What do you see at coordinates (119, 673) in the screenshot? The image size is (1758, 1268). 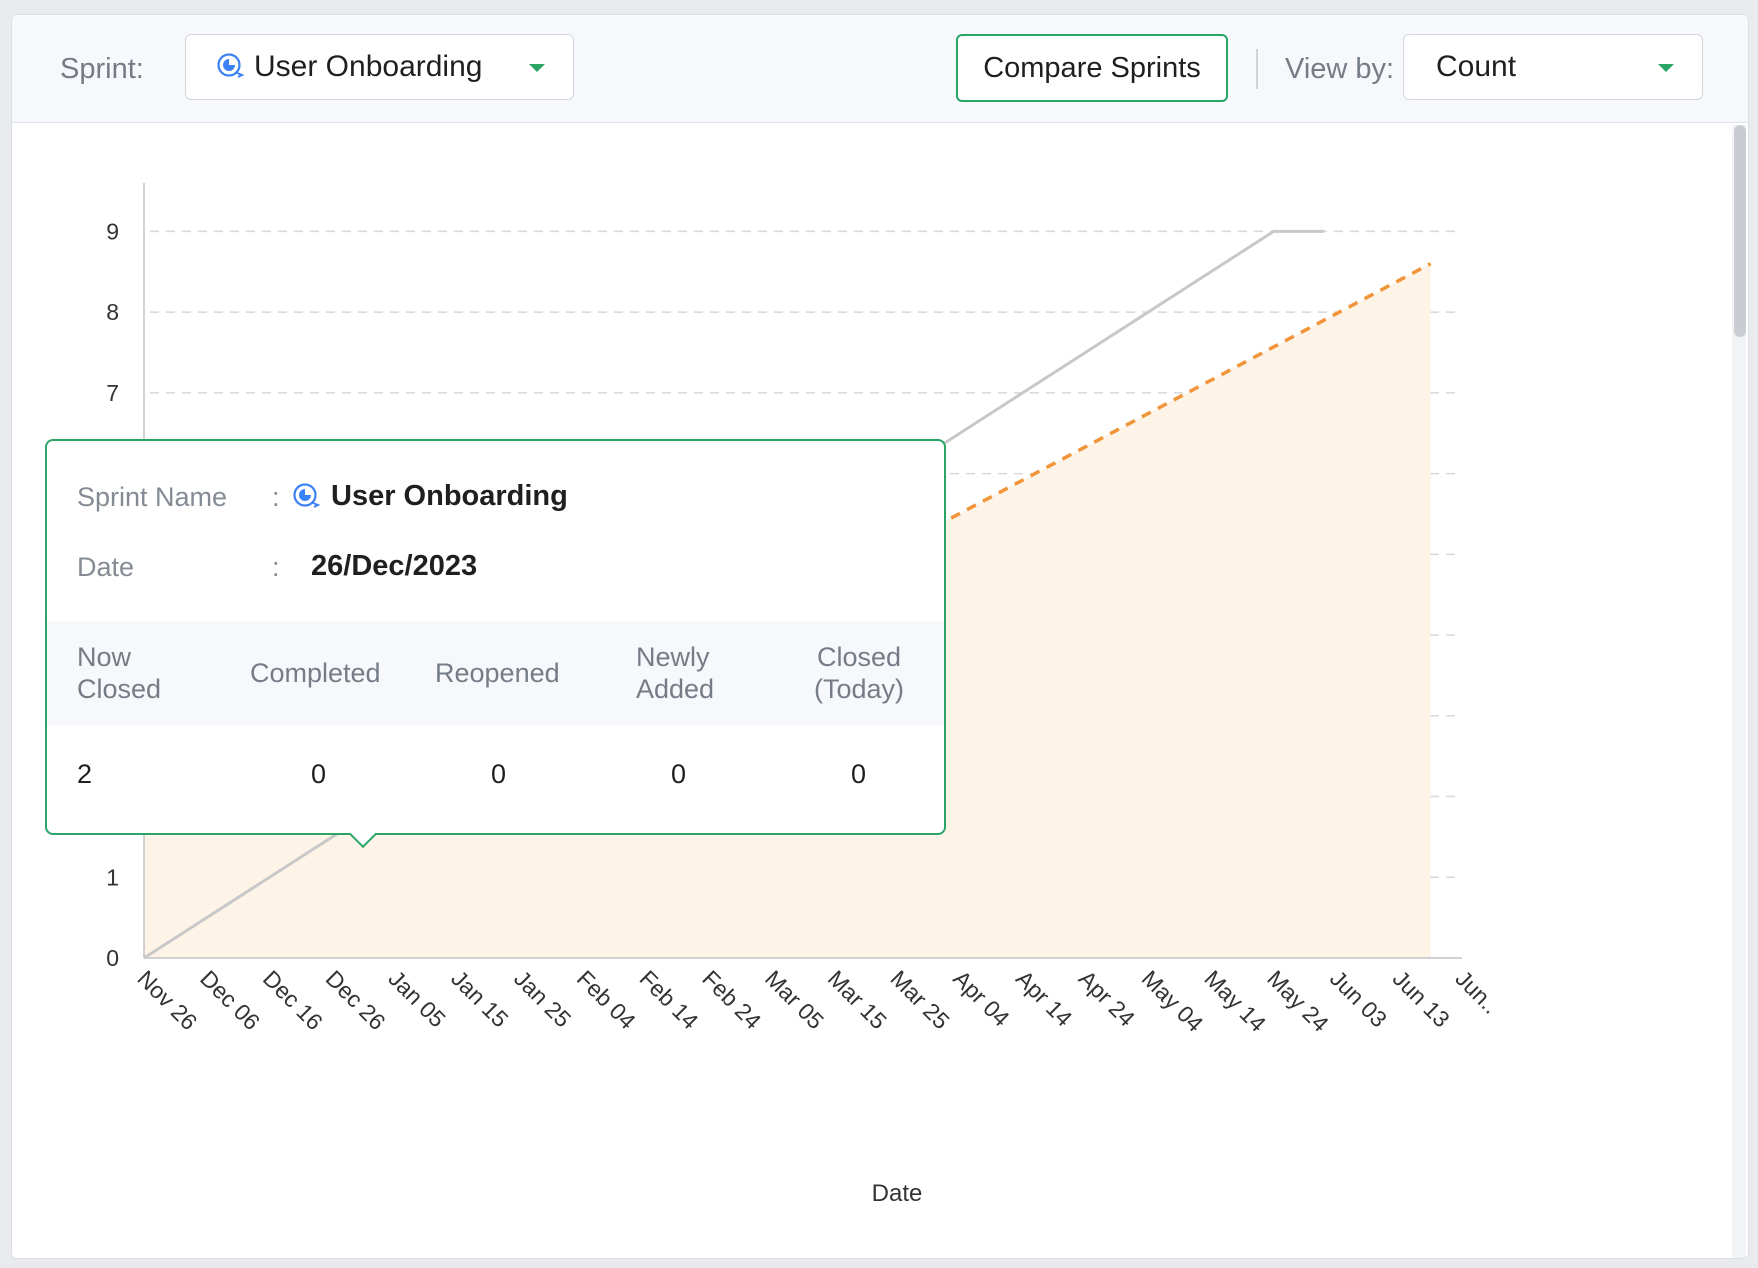 I see `column-now-closed: Now Closed` at bounding box center [119, 673].